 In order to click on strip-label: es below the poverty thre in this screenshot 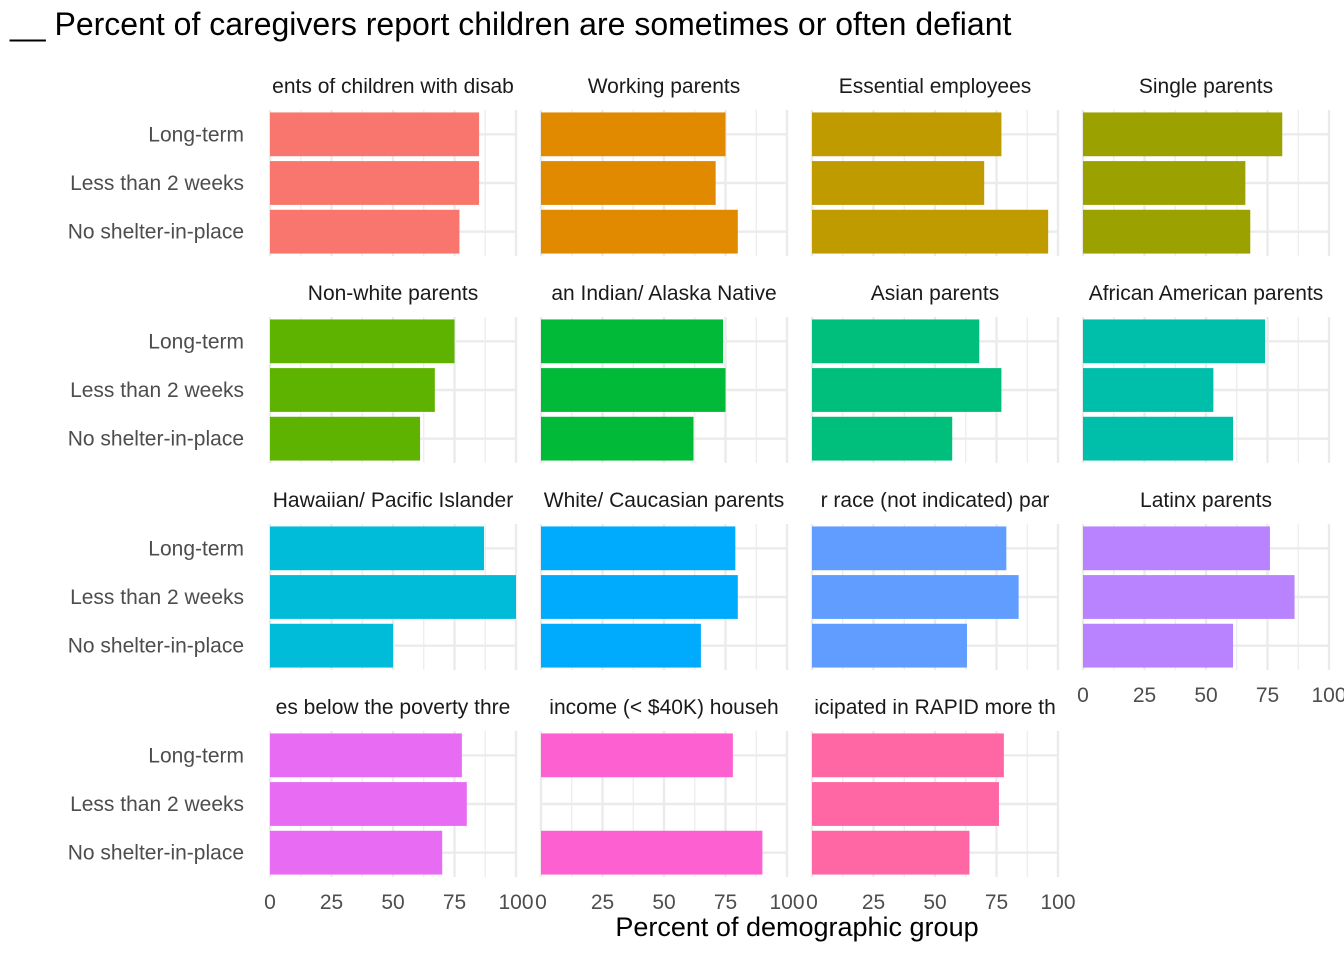, I will do `click(393, 707)`.